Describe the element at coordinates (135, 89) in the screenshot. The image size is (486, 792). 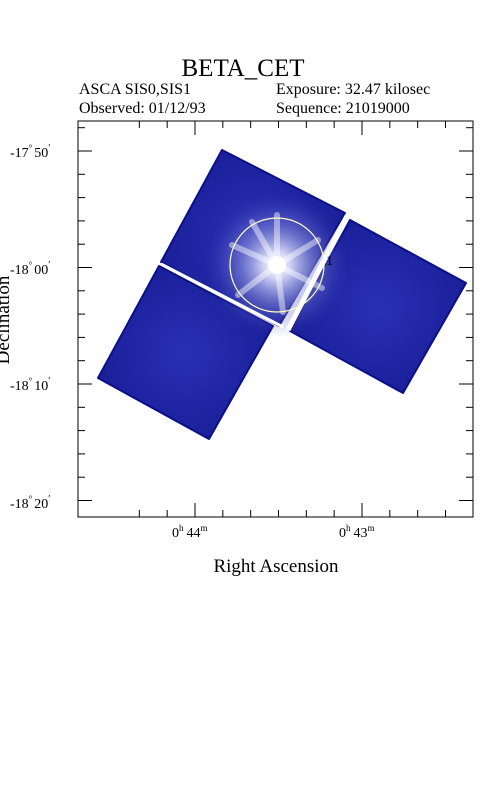
I see `instrument-label: ASCA SIS0,SIS1` at that location.